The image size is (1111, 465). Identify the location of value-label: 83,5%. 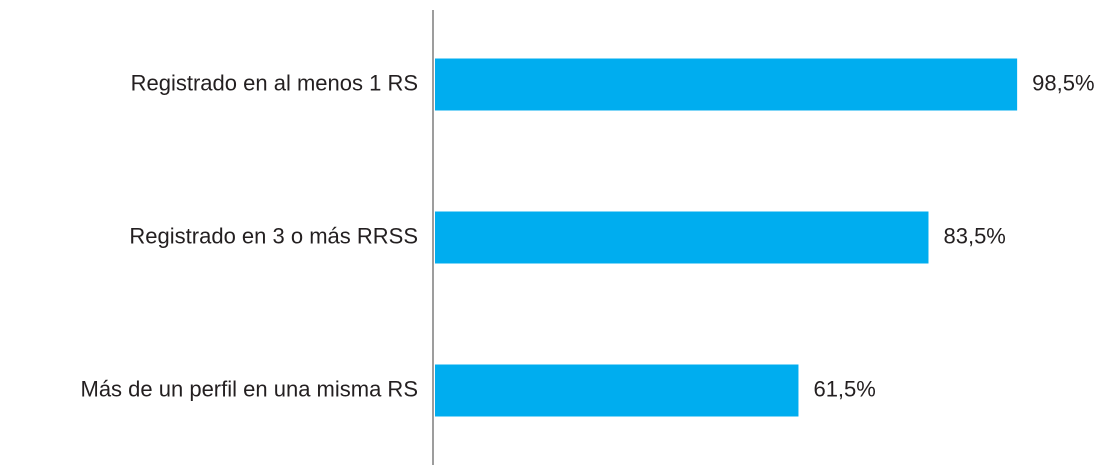
(974, 235).